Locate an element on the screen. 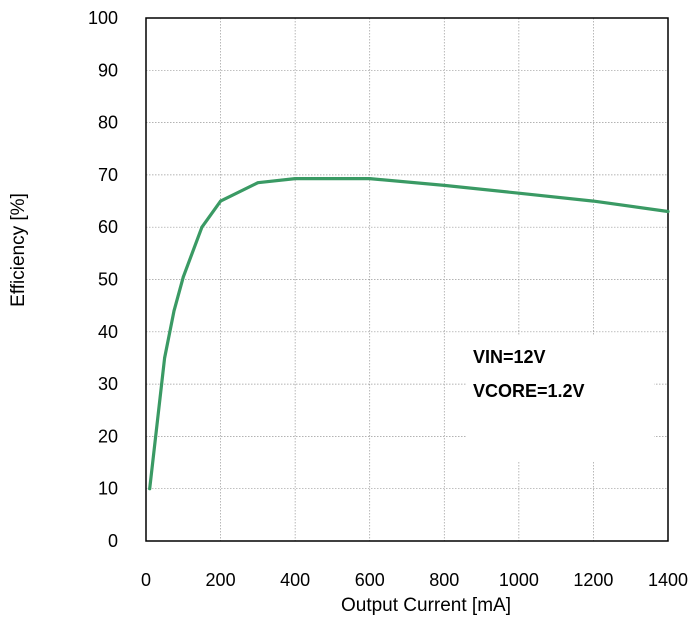  y-tick-label: 100 is located at coordinates (103, 18).